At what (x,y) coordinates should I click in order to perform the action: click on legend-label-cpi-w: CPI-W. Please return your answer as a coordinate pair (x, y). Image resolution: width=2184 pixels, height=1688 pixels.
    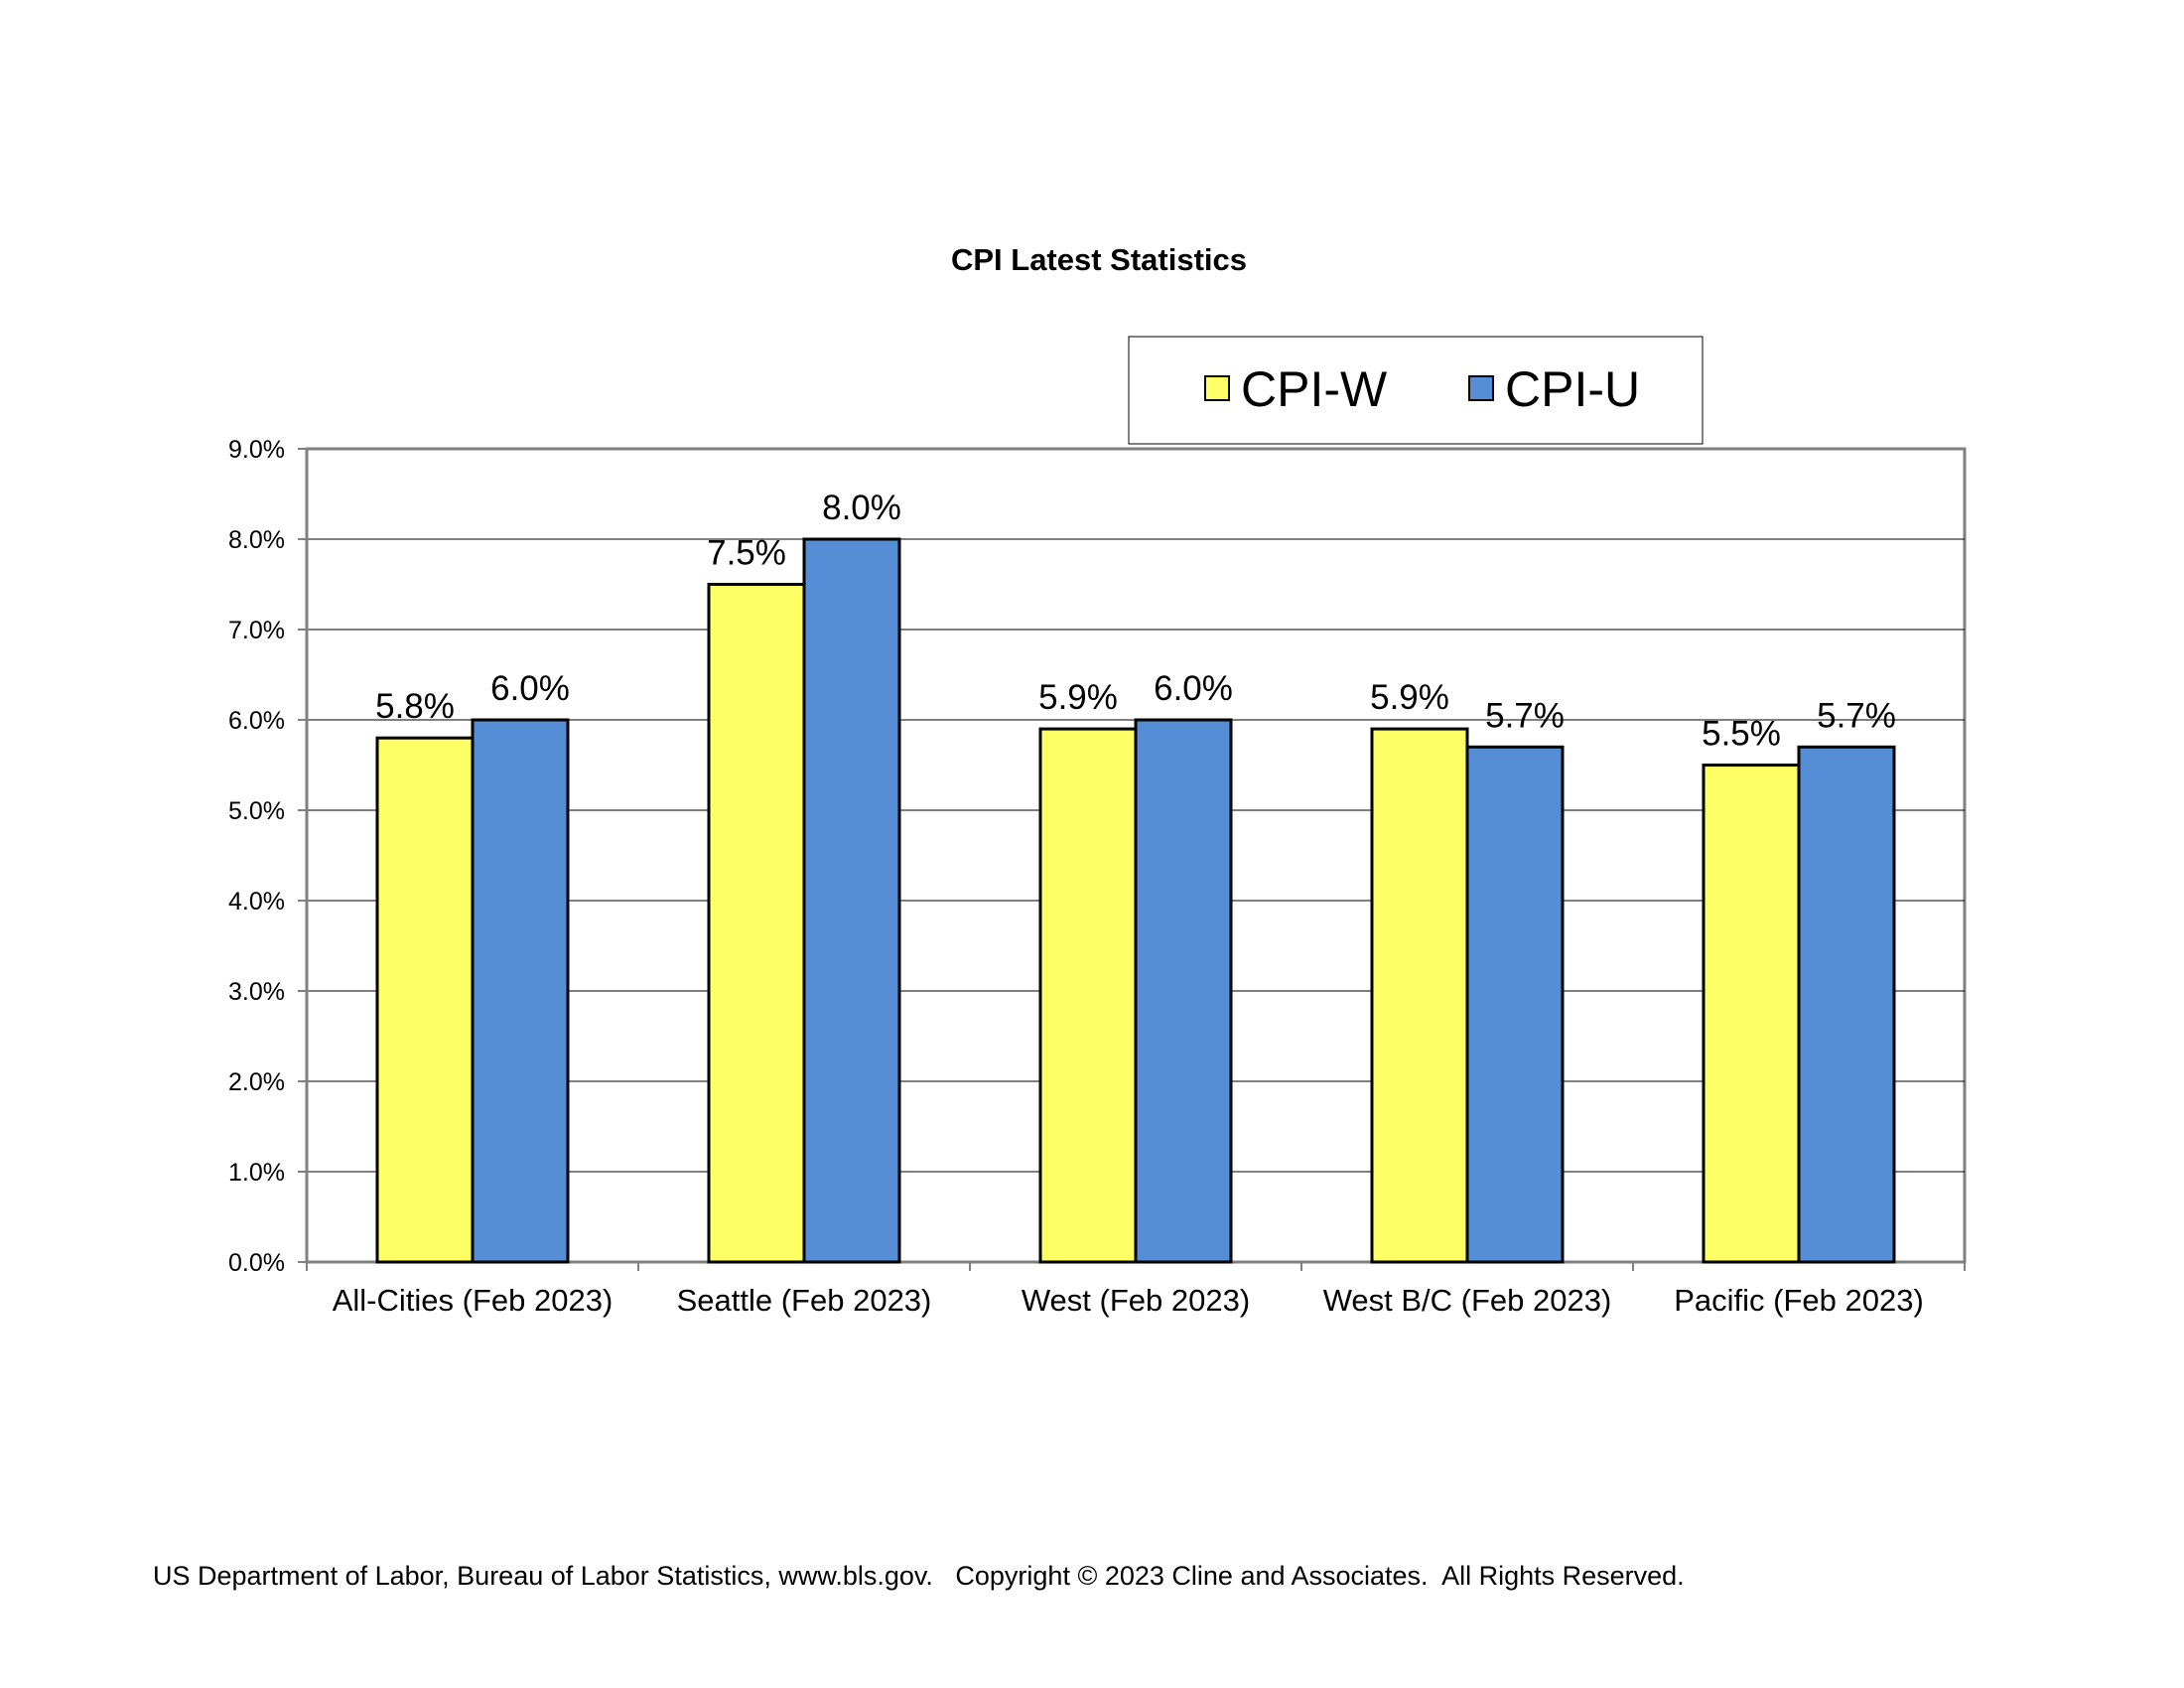
    Looking at the image, I should click on (1314, 389).